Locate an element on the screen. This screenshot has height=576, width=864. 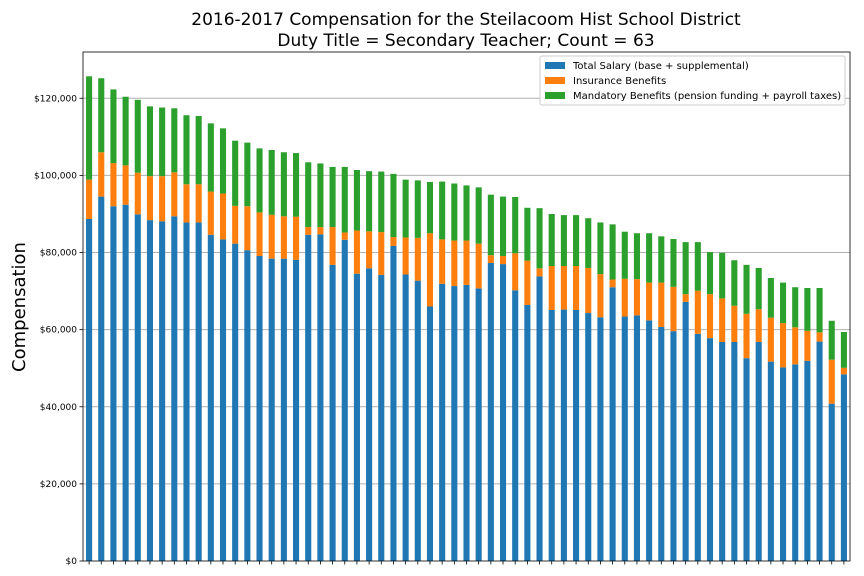
y-tick-label: $100,000 is located at coordinates (55, 176).